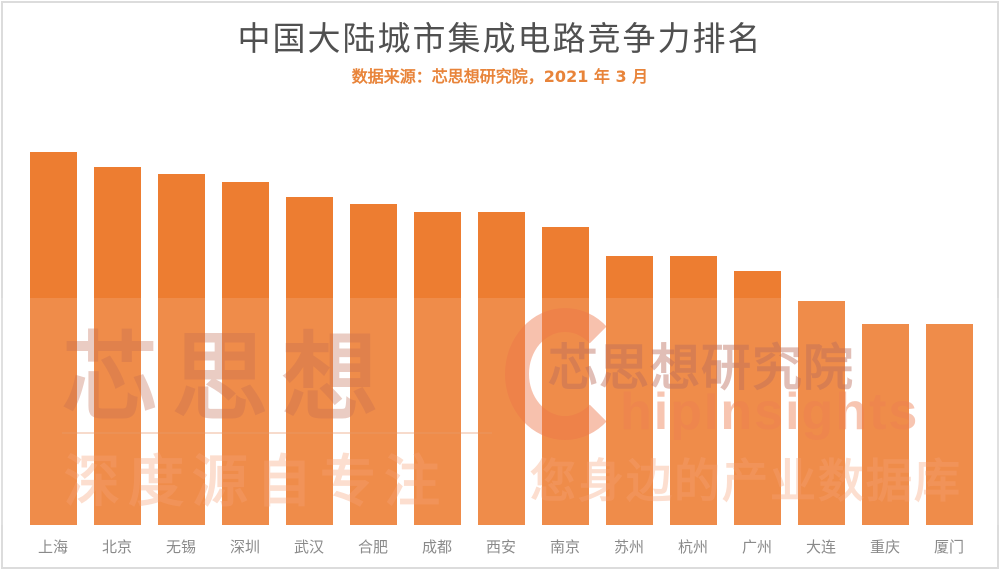 The image size is (1000, 570). What do you see at coordinates (277, 433) in the screenshot?
I see `watermark-divider` at bounding box center [277, 433].